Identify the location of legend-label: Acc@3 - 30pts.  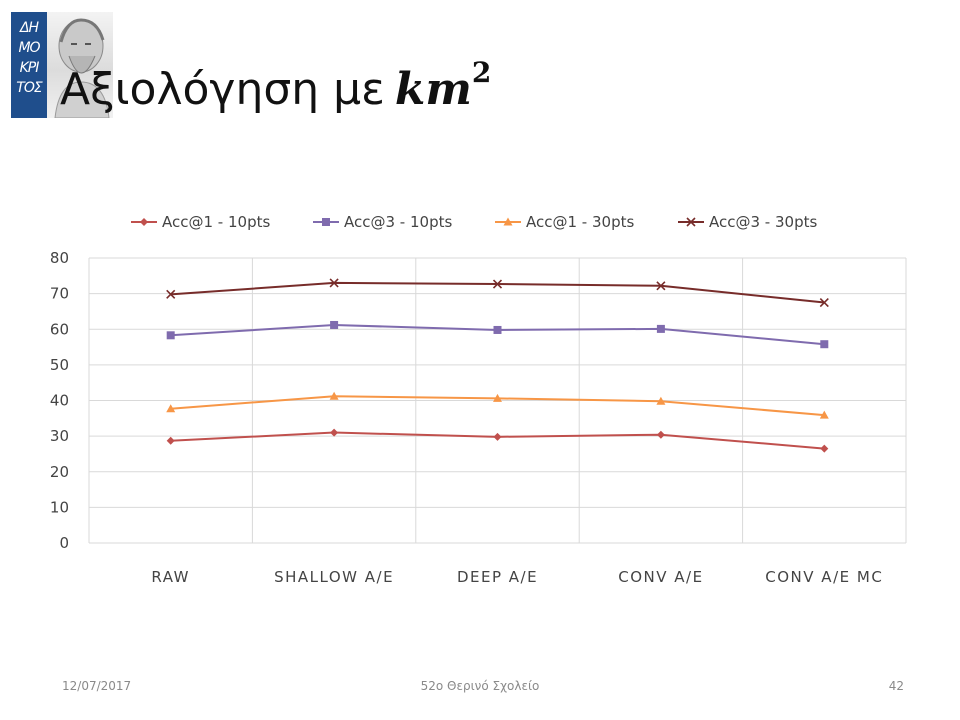
(763, 222).